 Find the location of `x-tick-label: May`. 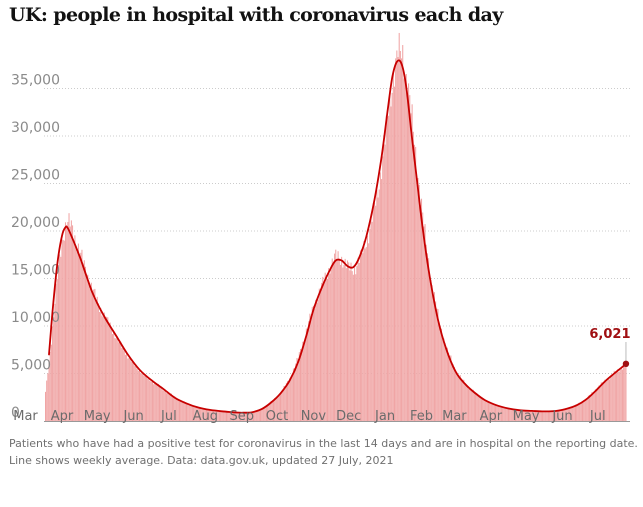

x-tick-label: May is located at coordinates (526, 416).